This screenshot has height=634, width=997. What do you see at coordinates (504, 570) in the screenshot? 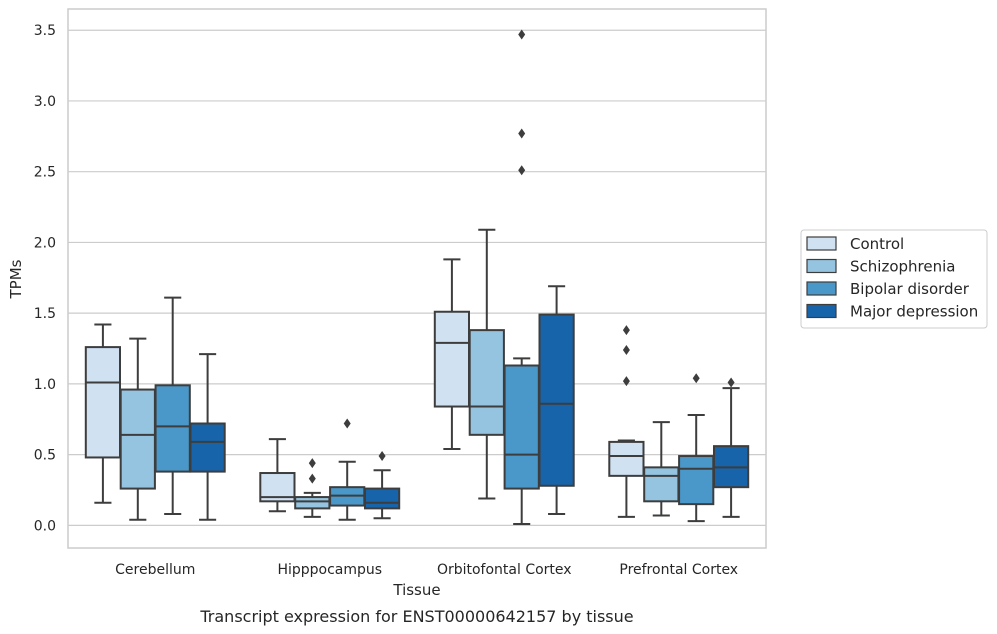
I see `x-tick-label: Orbitofontal Cortex` at bounding box center [504, 570].